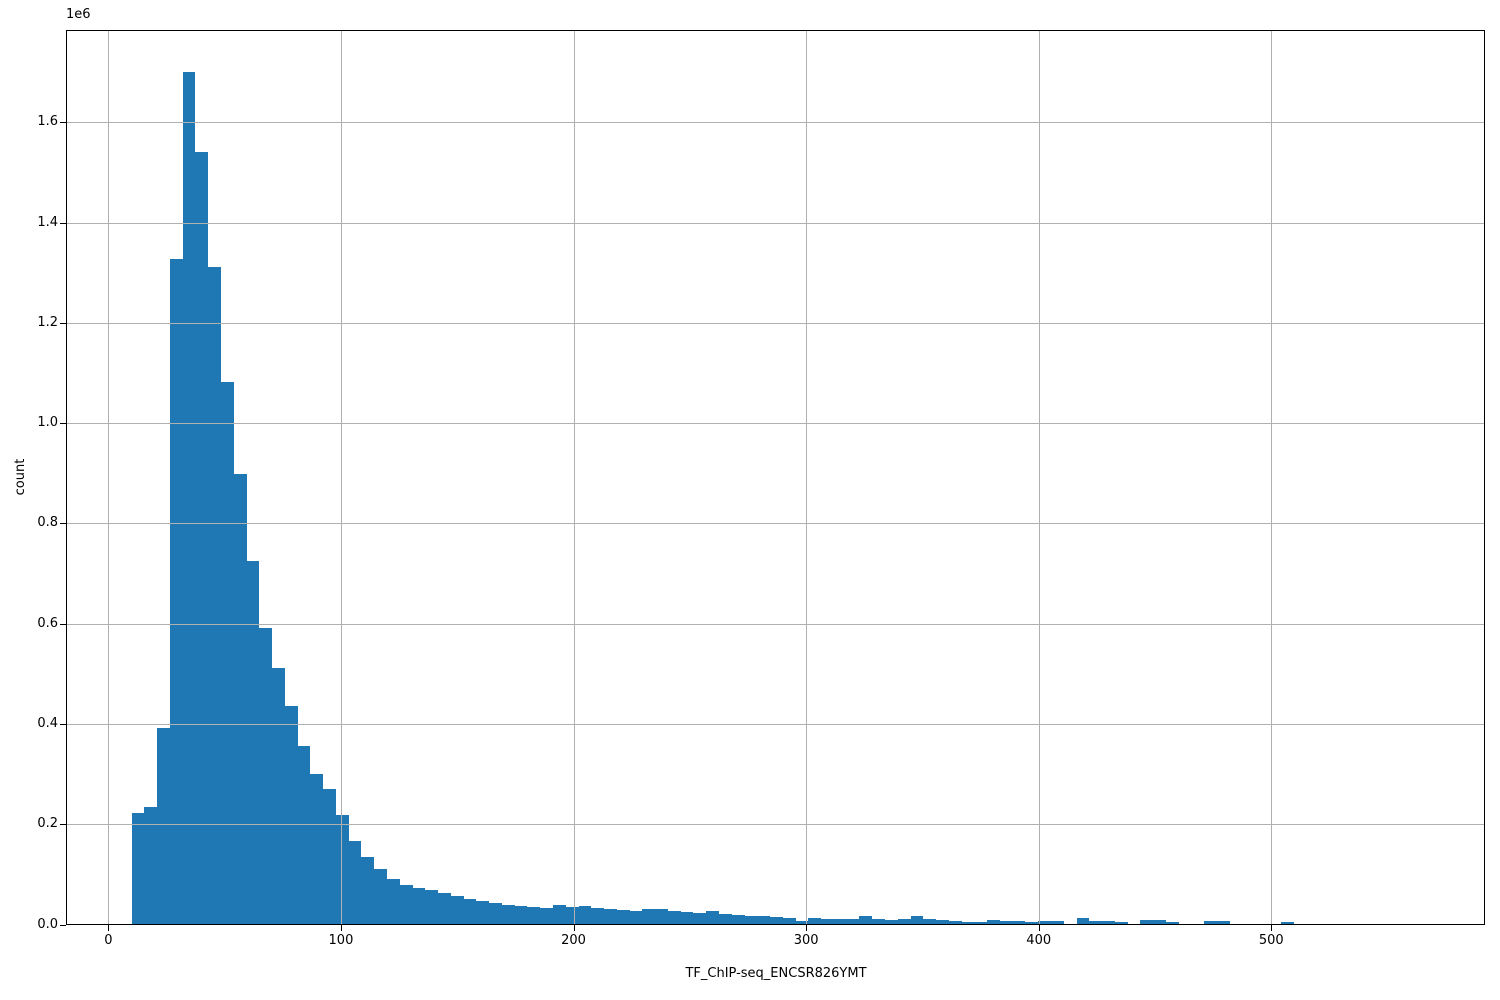 The image size is (1500, 1000). What do you see at coordinates (47, 623) in the screenshot?
I see `y-tick-label: 0.6` at bounding box center [47, 623].